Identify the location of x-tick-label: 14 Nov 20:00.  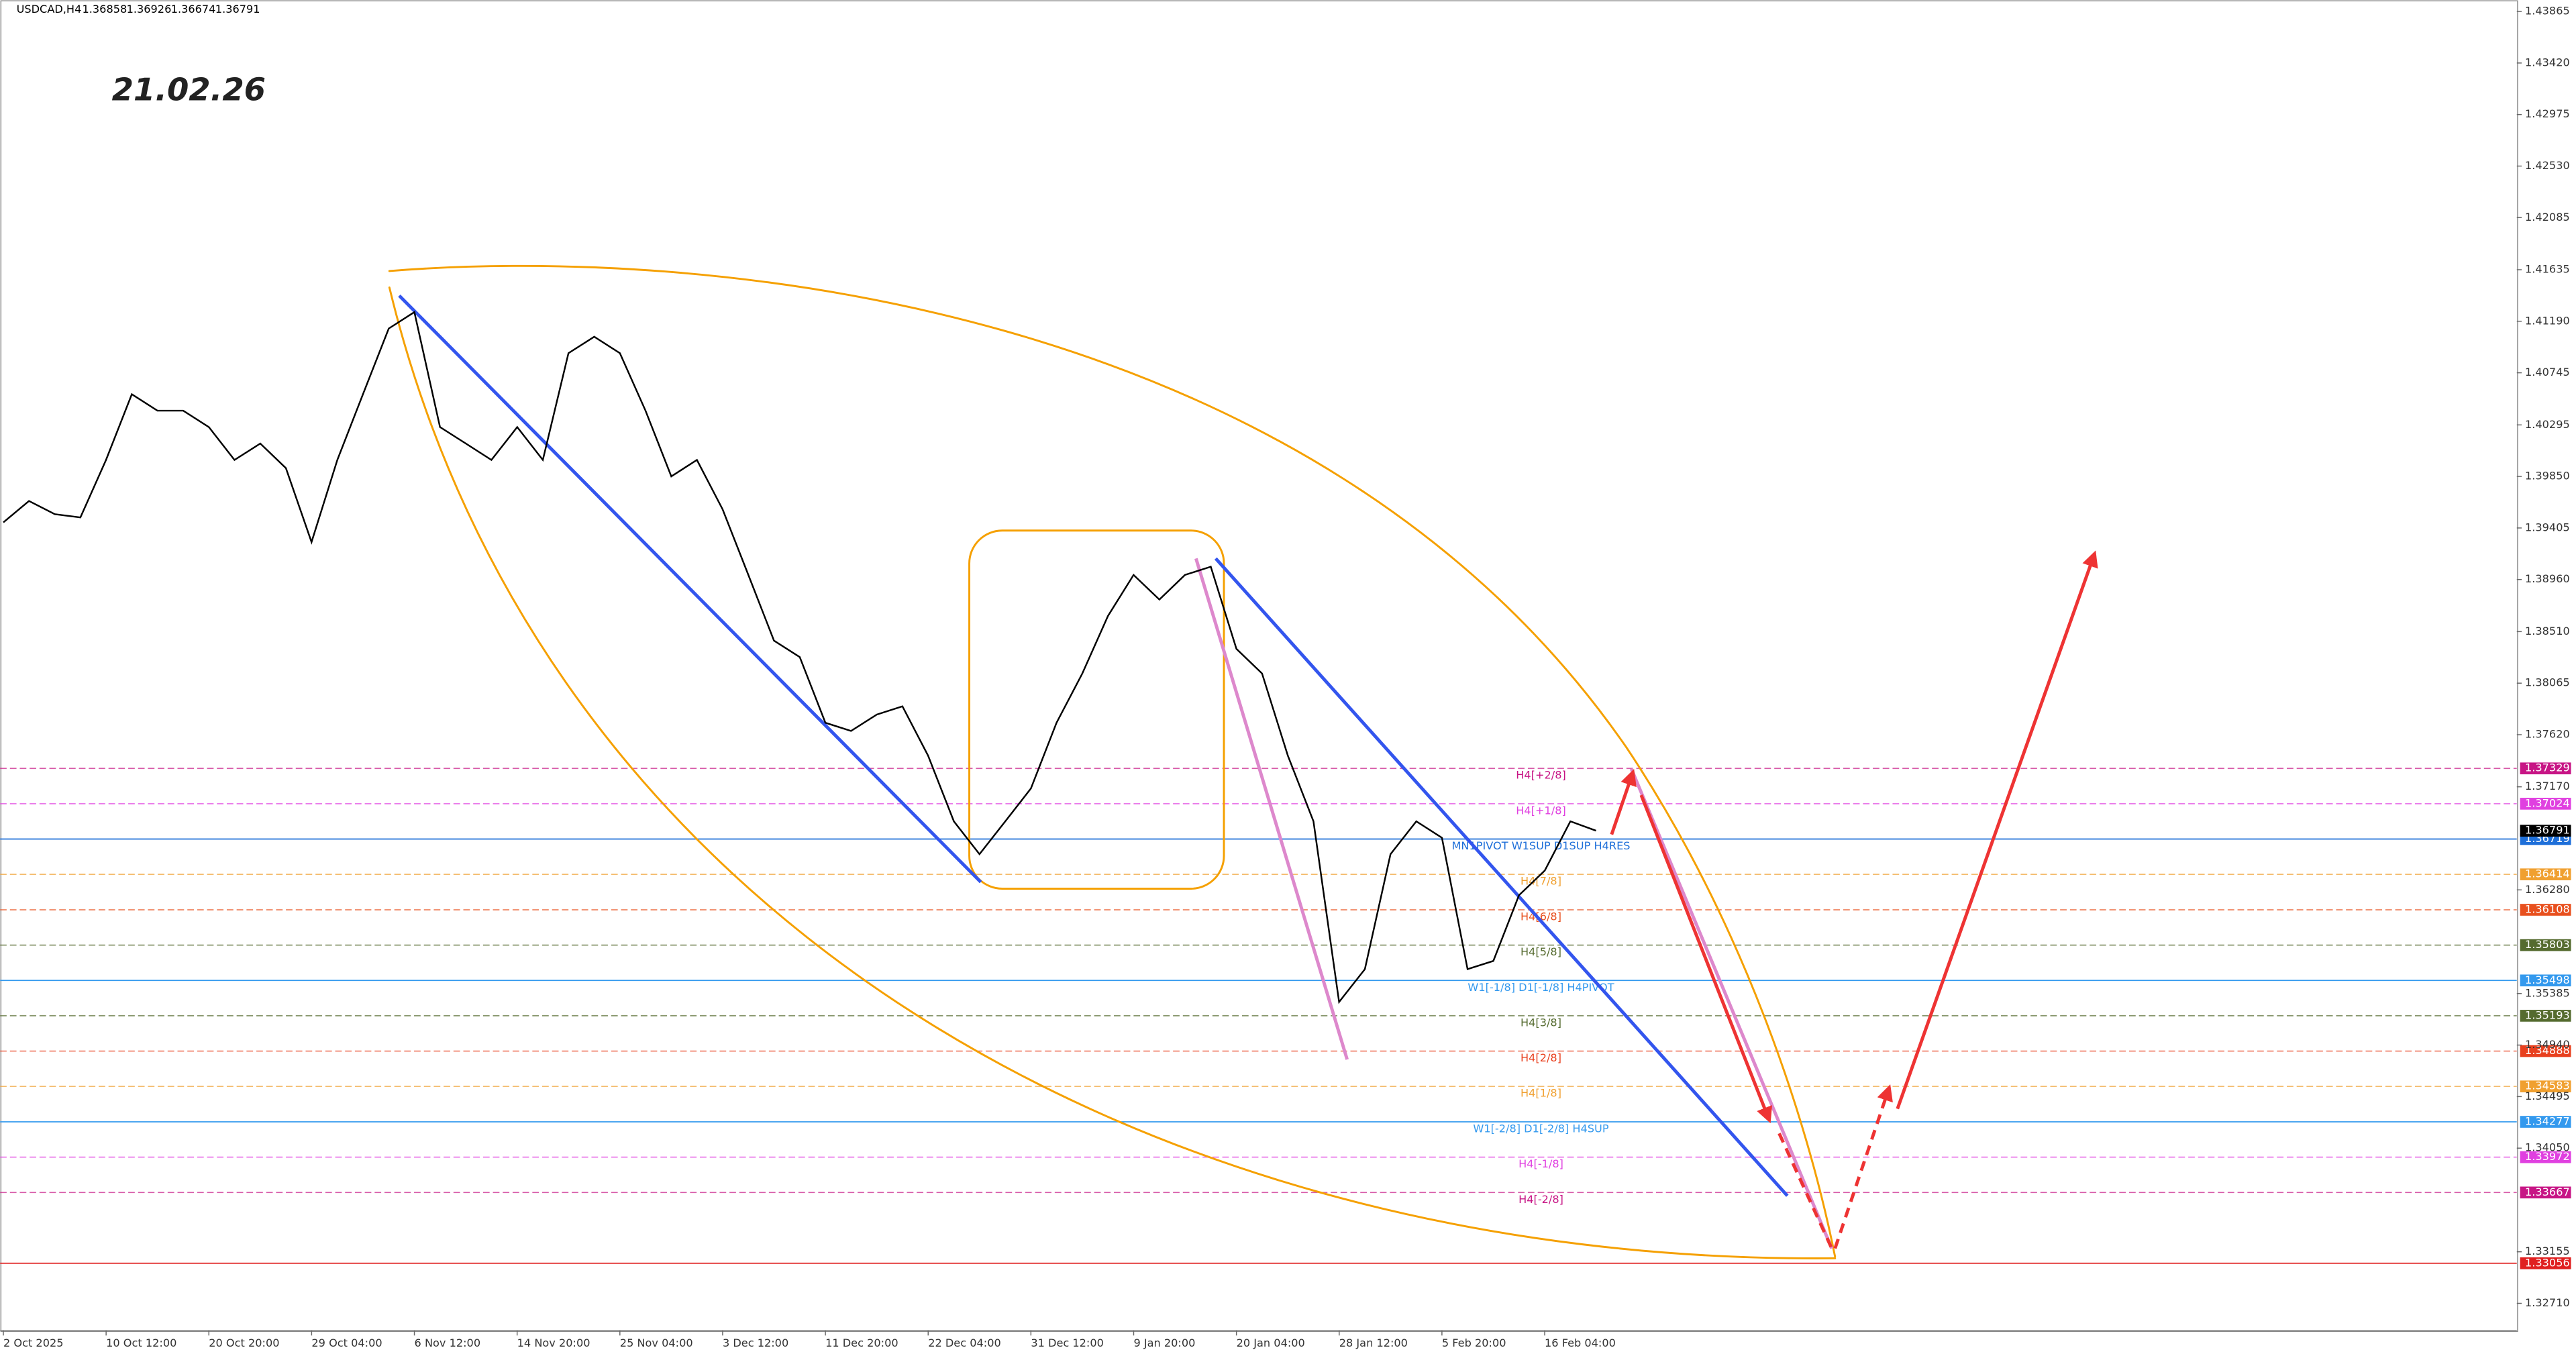
(553, 1343).